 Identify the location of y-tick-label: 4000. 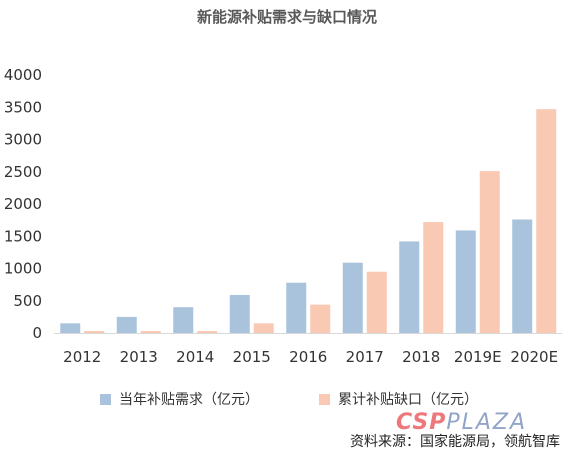
(23, 75).